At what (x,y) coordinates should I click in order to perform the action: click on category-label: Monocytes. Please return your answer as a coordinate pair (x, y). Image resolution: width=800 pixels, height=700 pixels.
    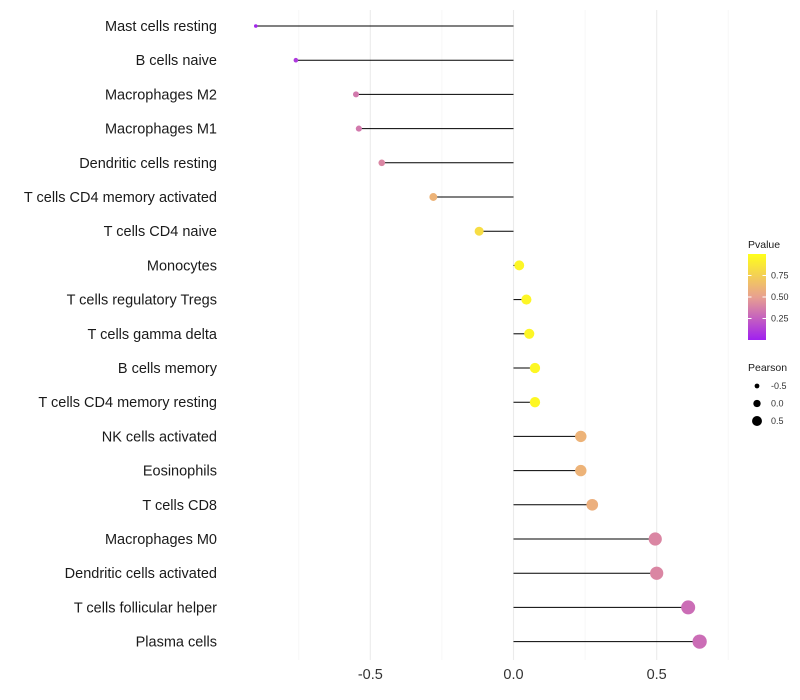
    Looking at the image, I should click on (182, 266).